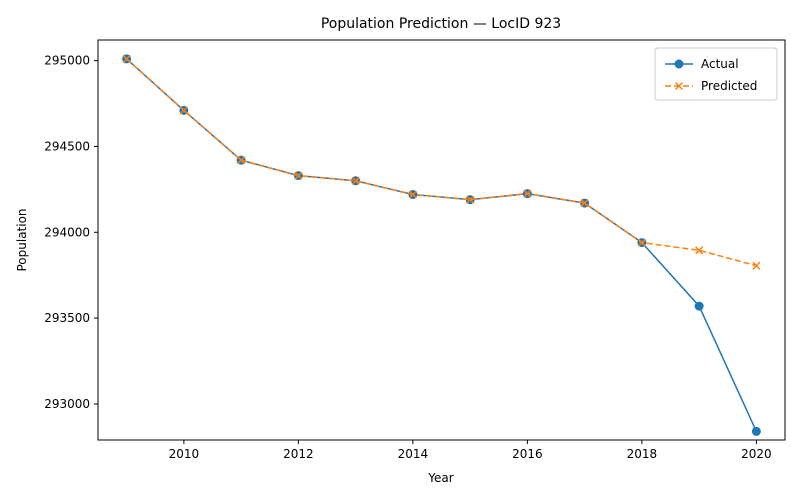 The width and height of the screenshot is (800, 500). I want to click on x-tick-label: 2010, so click(184, 454).